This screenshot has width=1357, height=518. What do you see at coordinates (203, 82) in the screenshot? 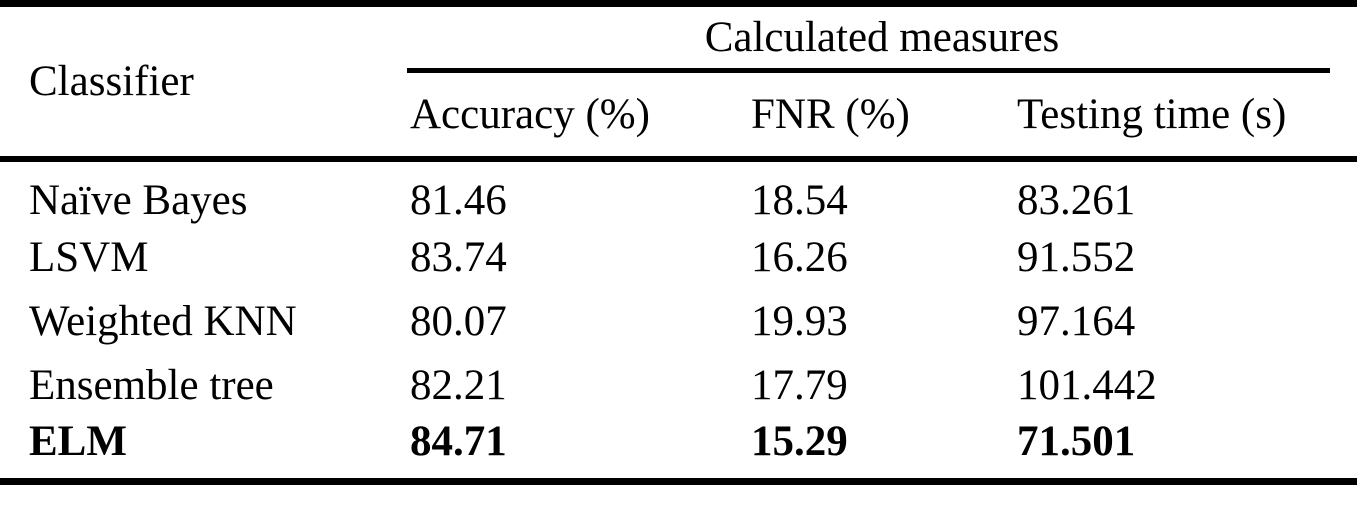
I see `header-classifier: Classifier` at bounding box center [203, 82].